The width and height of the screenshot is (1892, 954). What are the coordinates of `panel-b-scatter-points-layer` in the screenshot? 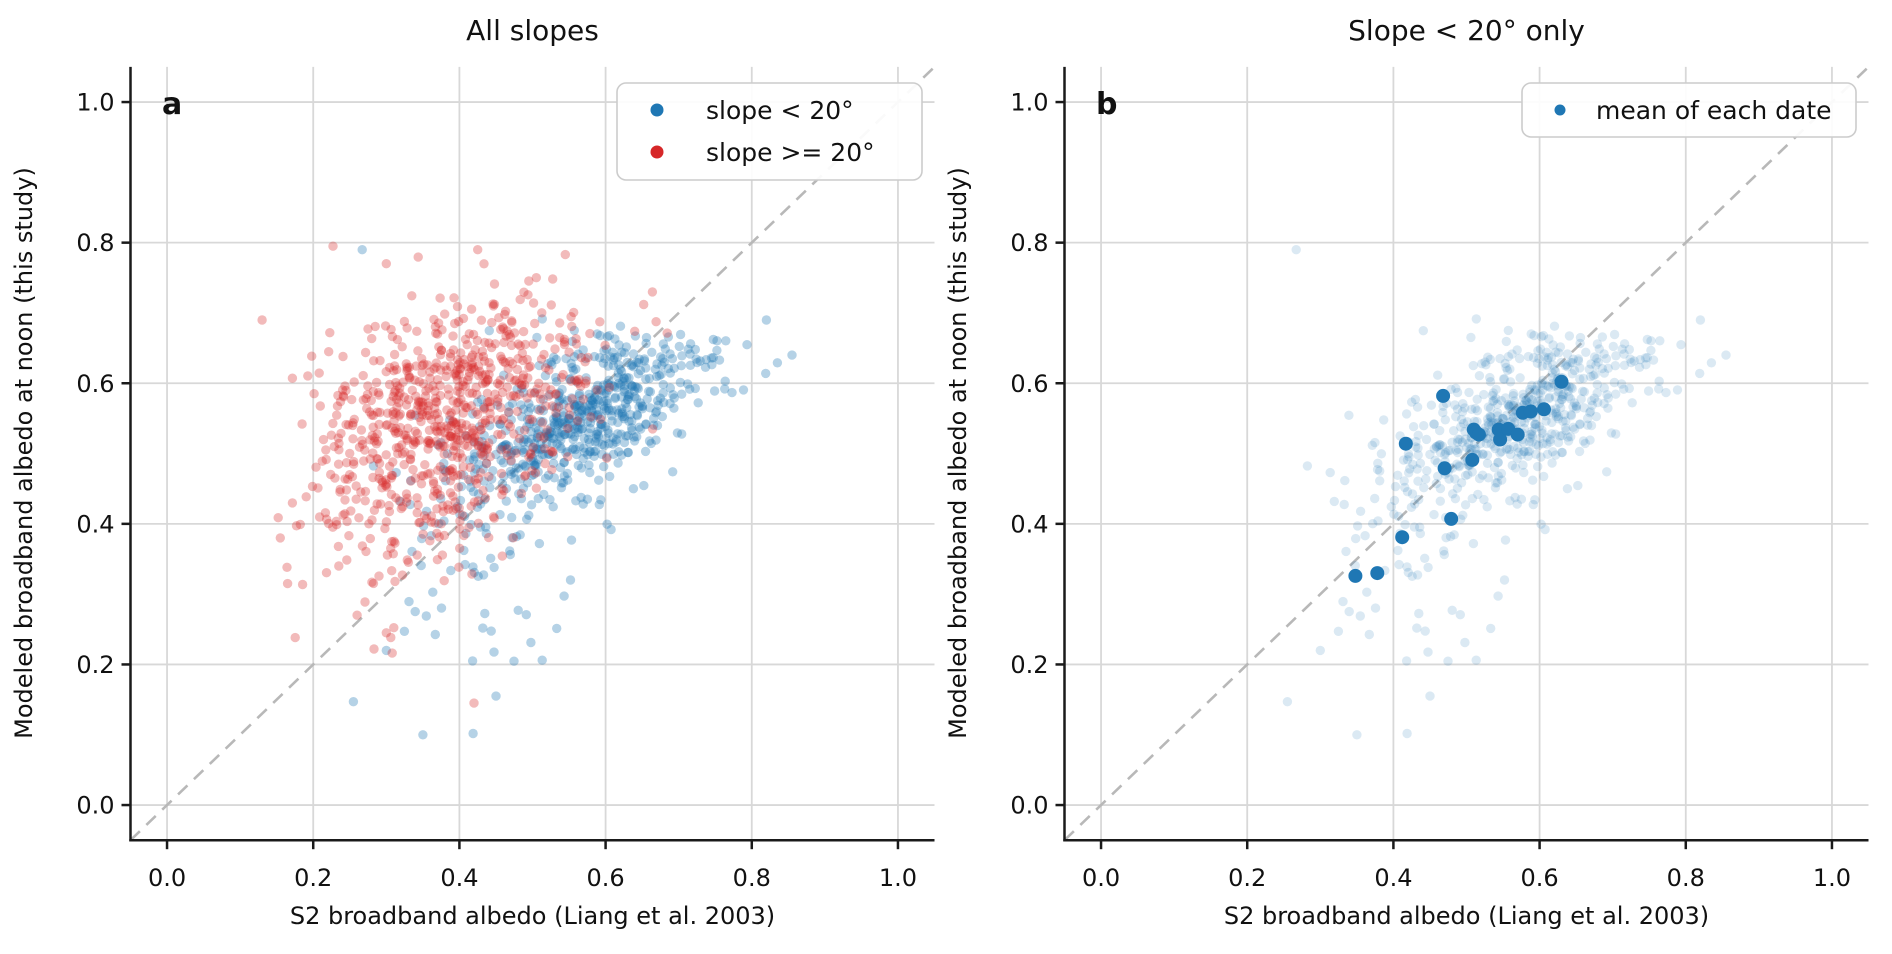 It's located at (1506, 492).